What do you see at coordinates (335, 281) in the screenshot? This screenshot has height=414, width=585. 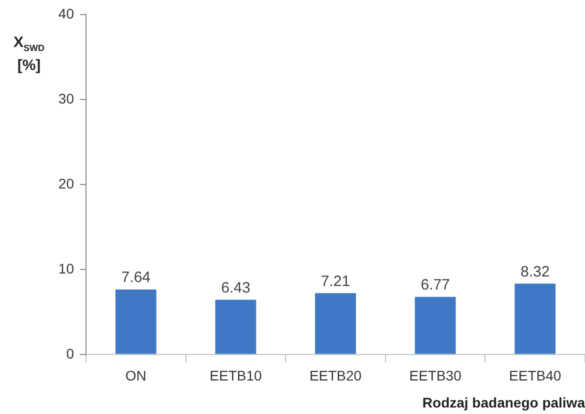 I see `data-label: 7.21` at bounding box center [335, 281].